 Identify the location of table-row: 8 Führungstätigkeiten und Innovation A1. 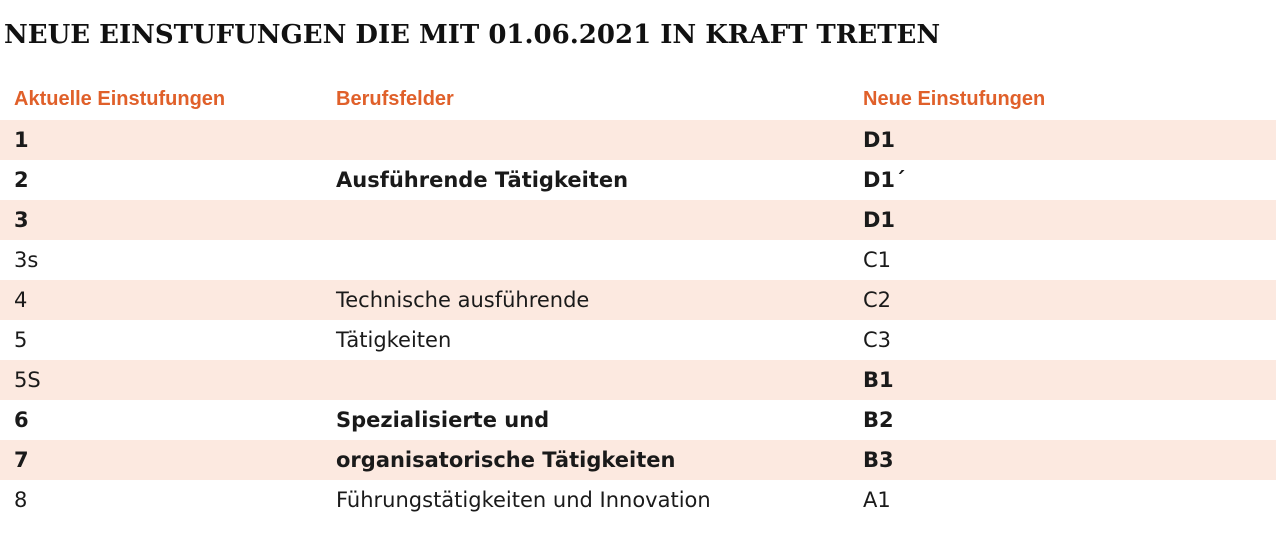
(638, 500).